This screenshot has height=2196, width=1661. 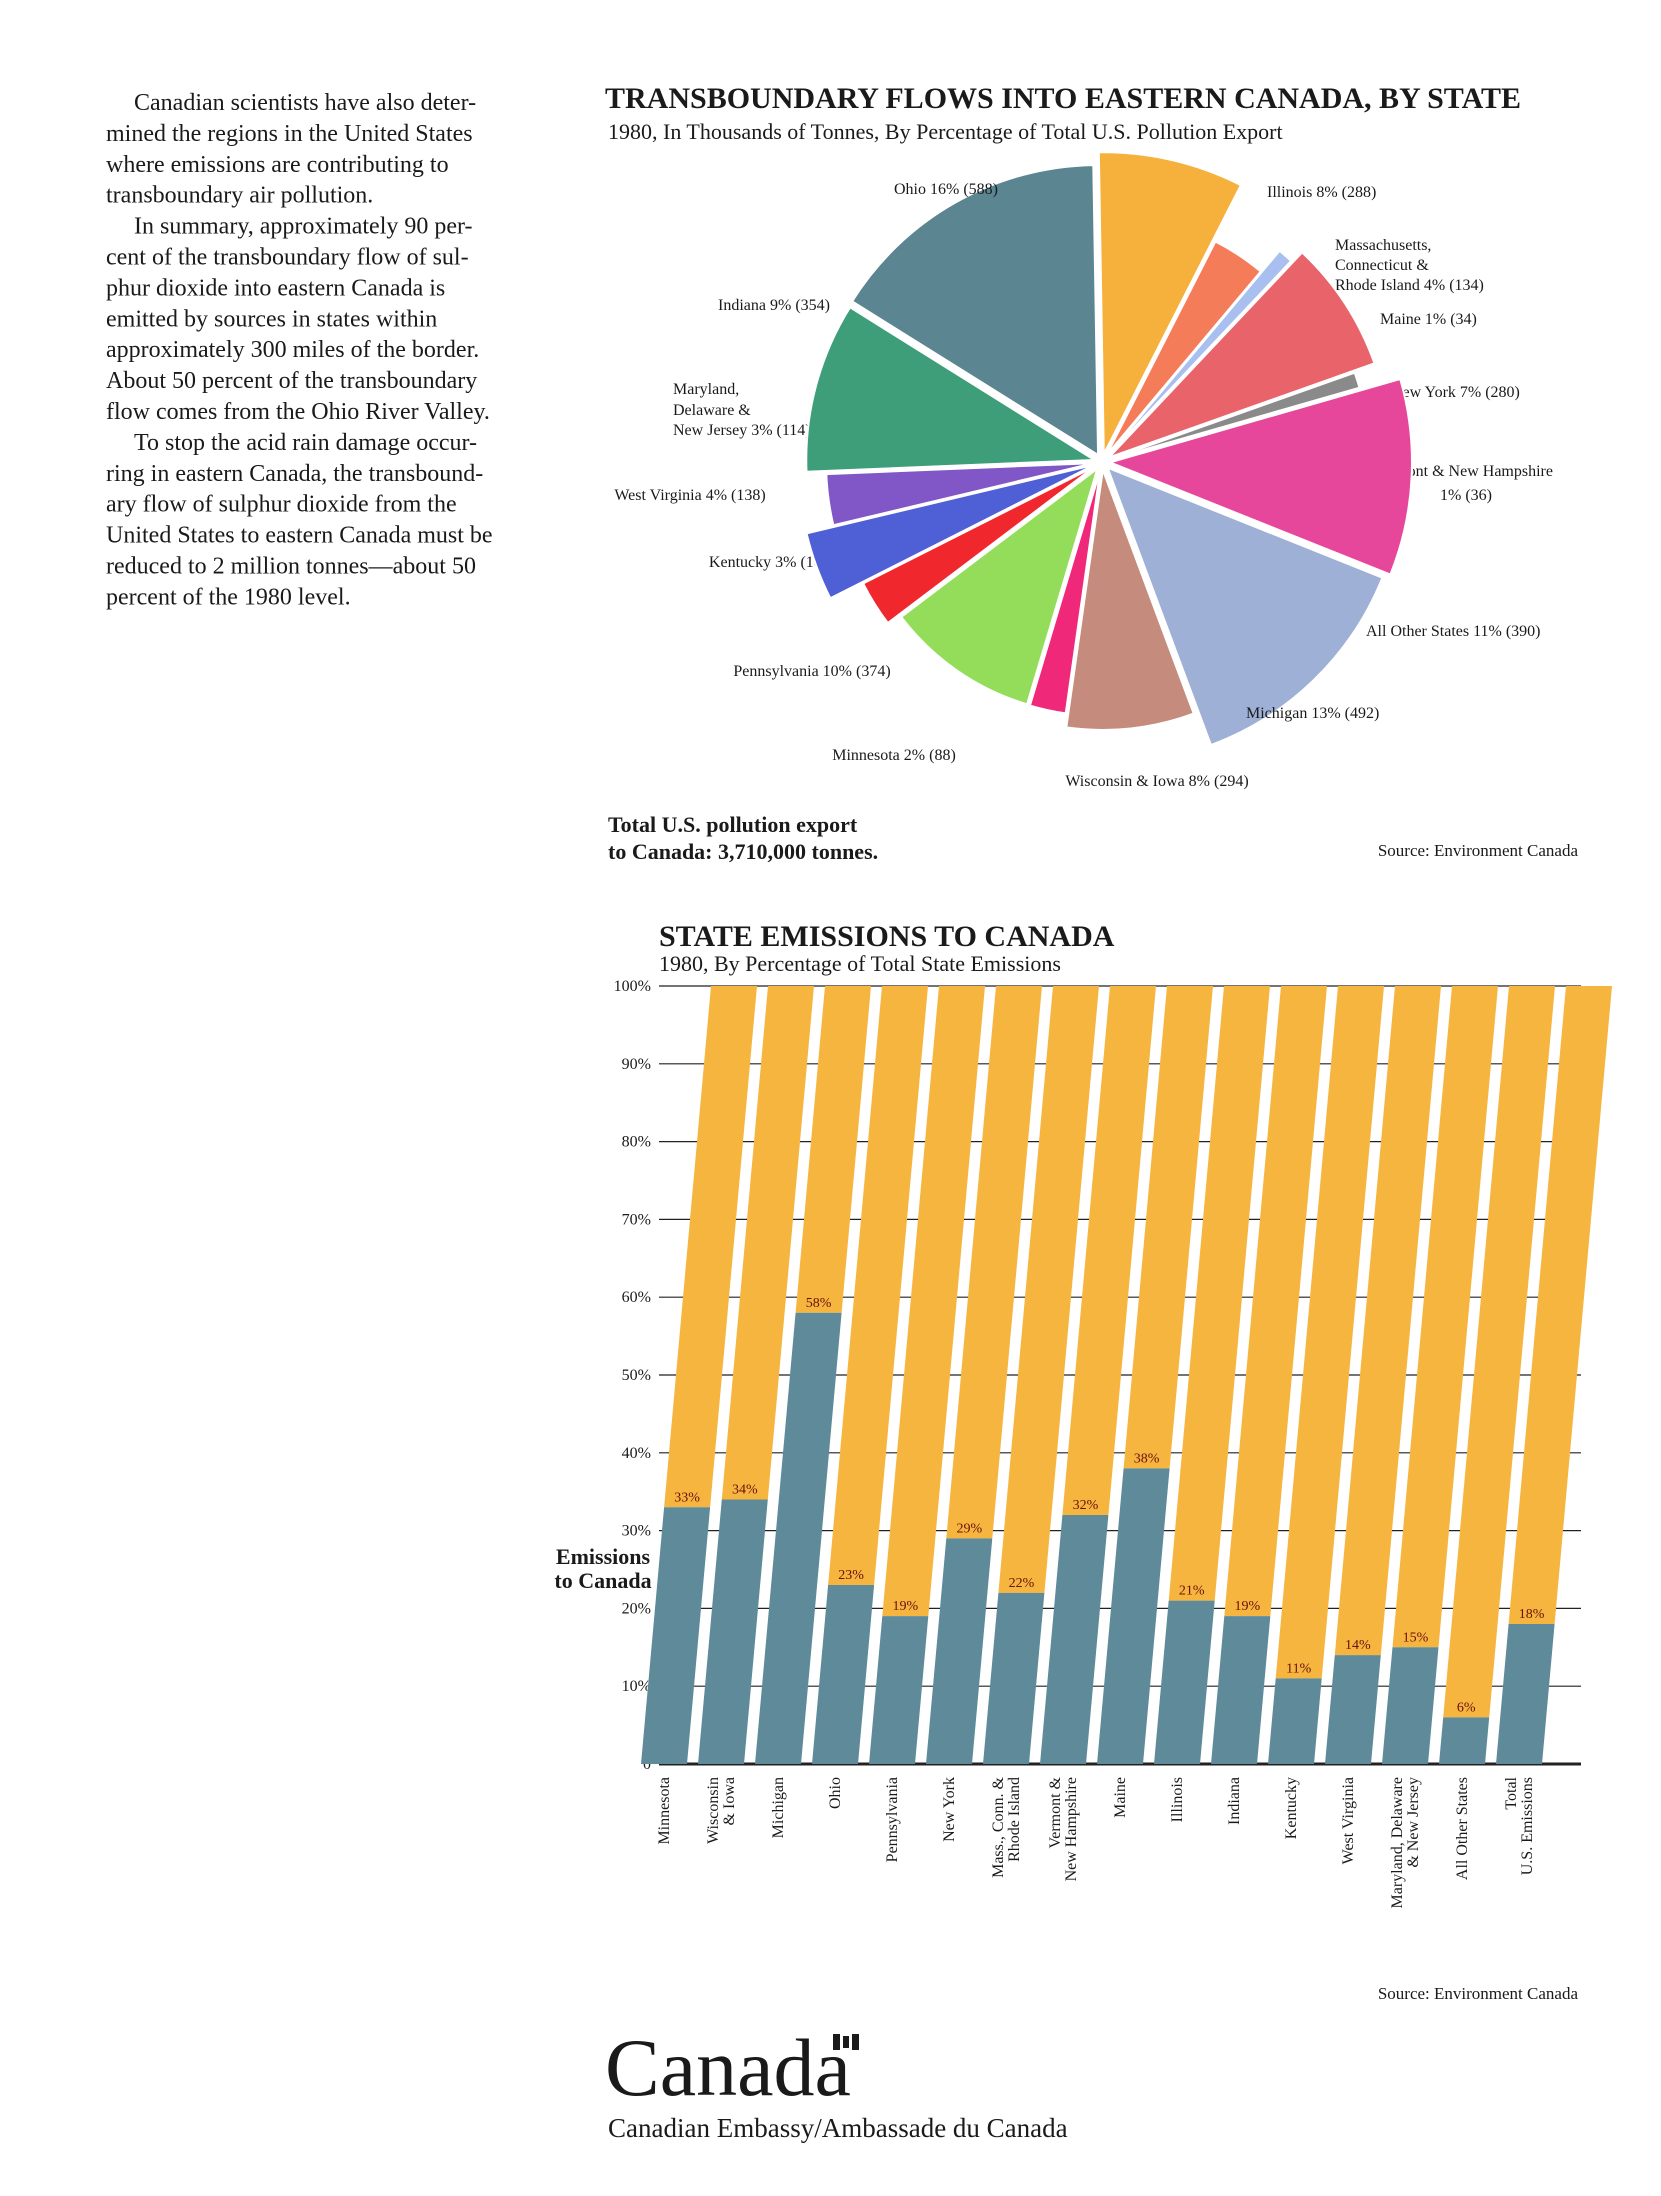 What do you see at coordinates (1086, 1505) in the screenshot?
I see `value-label: 32%` at bounding box center [1086, 1505].